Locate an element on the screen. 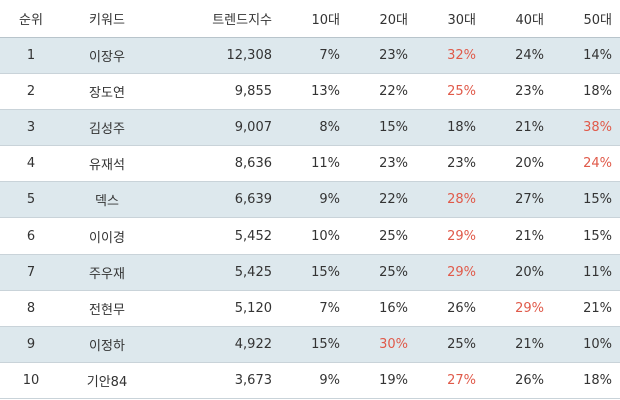  keyword-cell: 장도연 is located at coordinates (107, 91).